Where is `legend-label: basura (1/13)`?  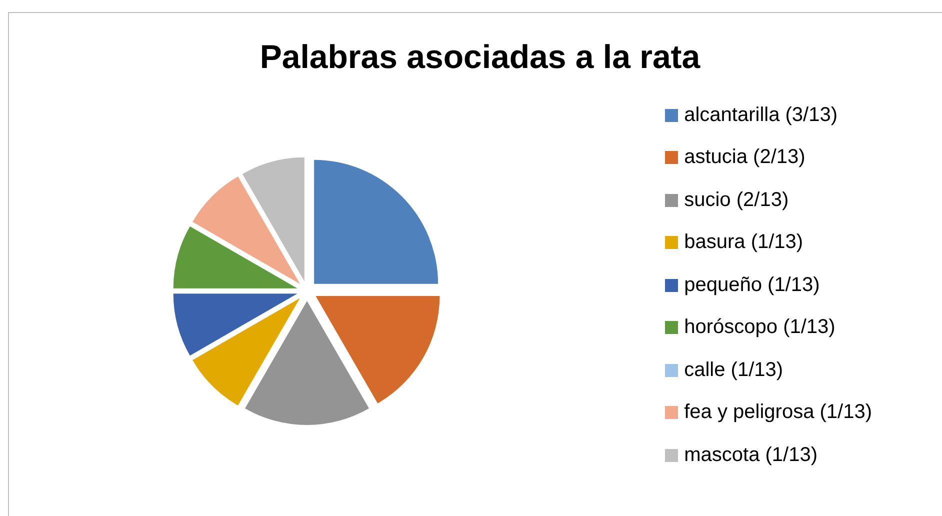
legend-label: basura (1/13) is located at coordinates (744, 242).